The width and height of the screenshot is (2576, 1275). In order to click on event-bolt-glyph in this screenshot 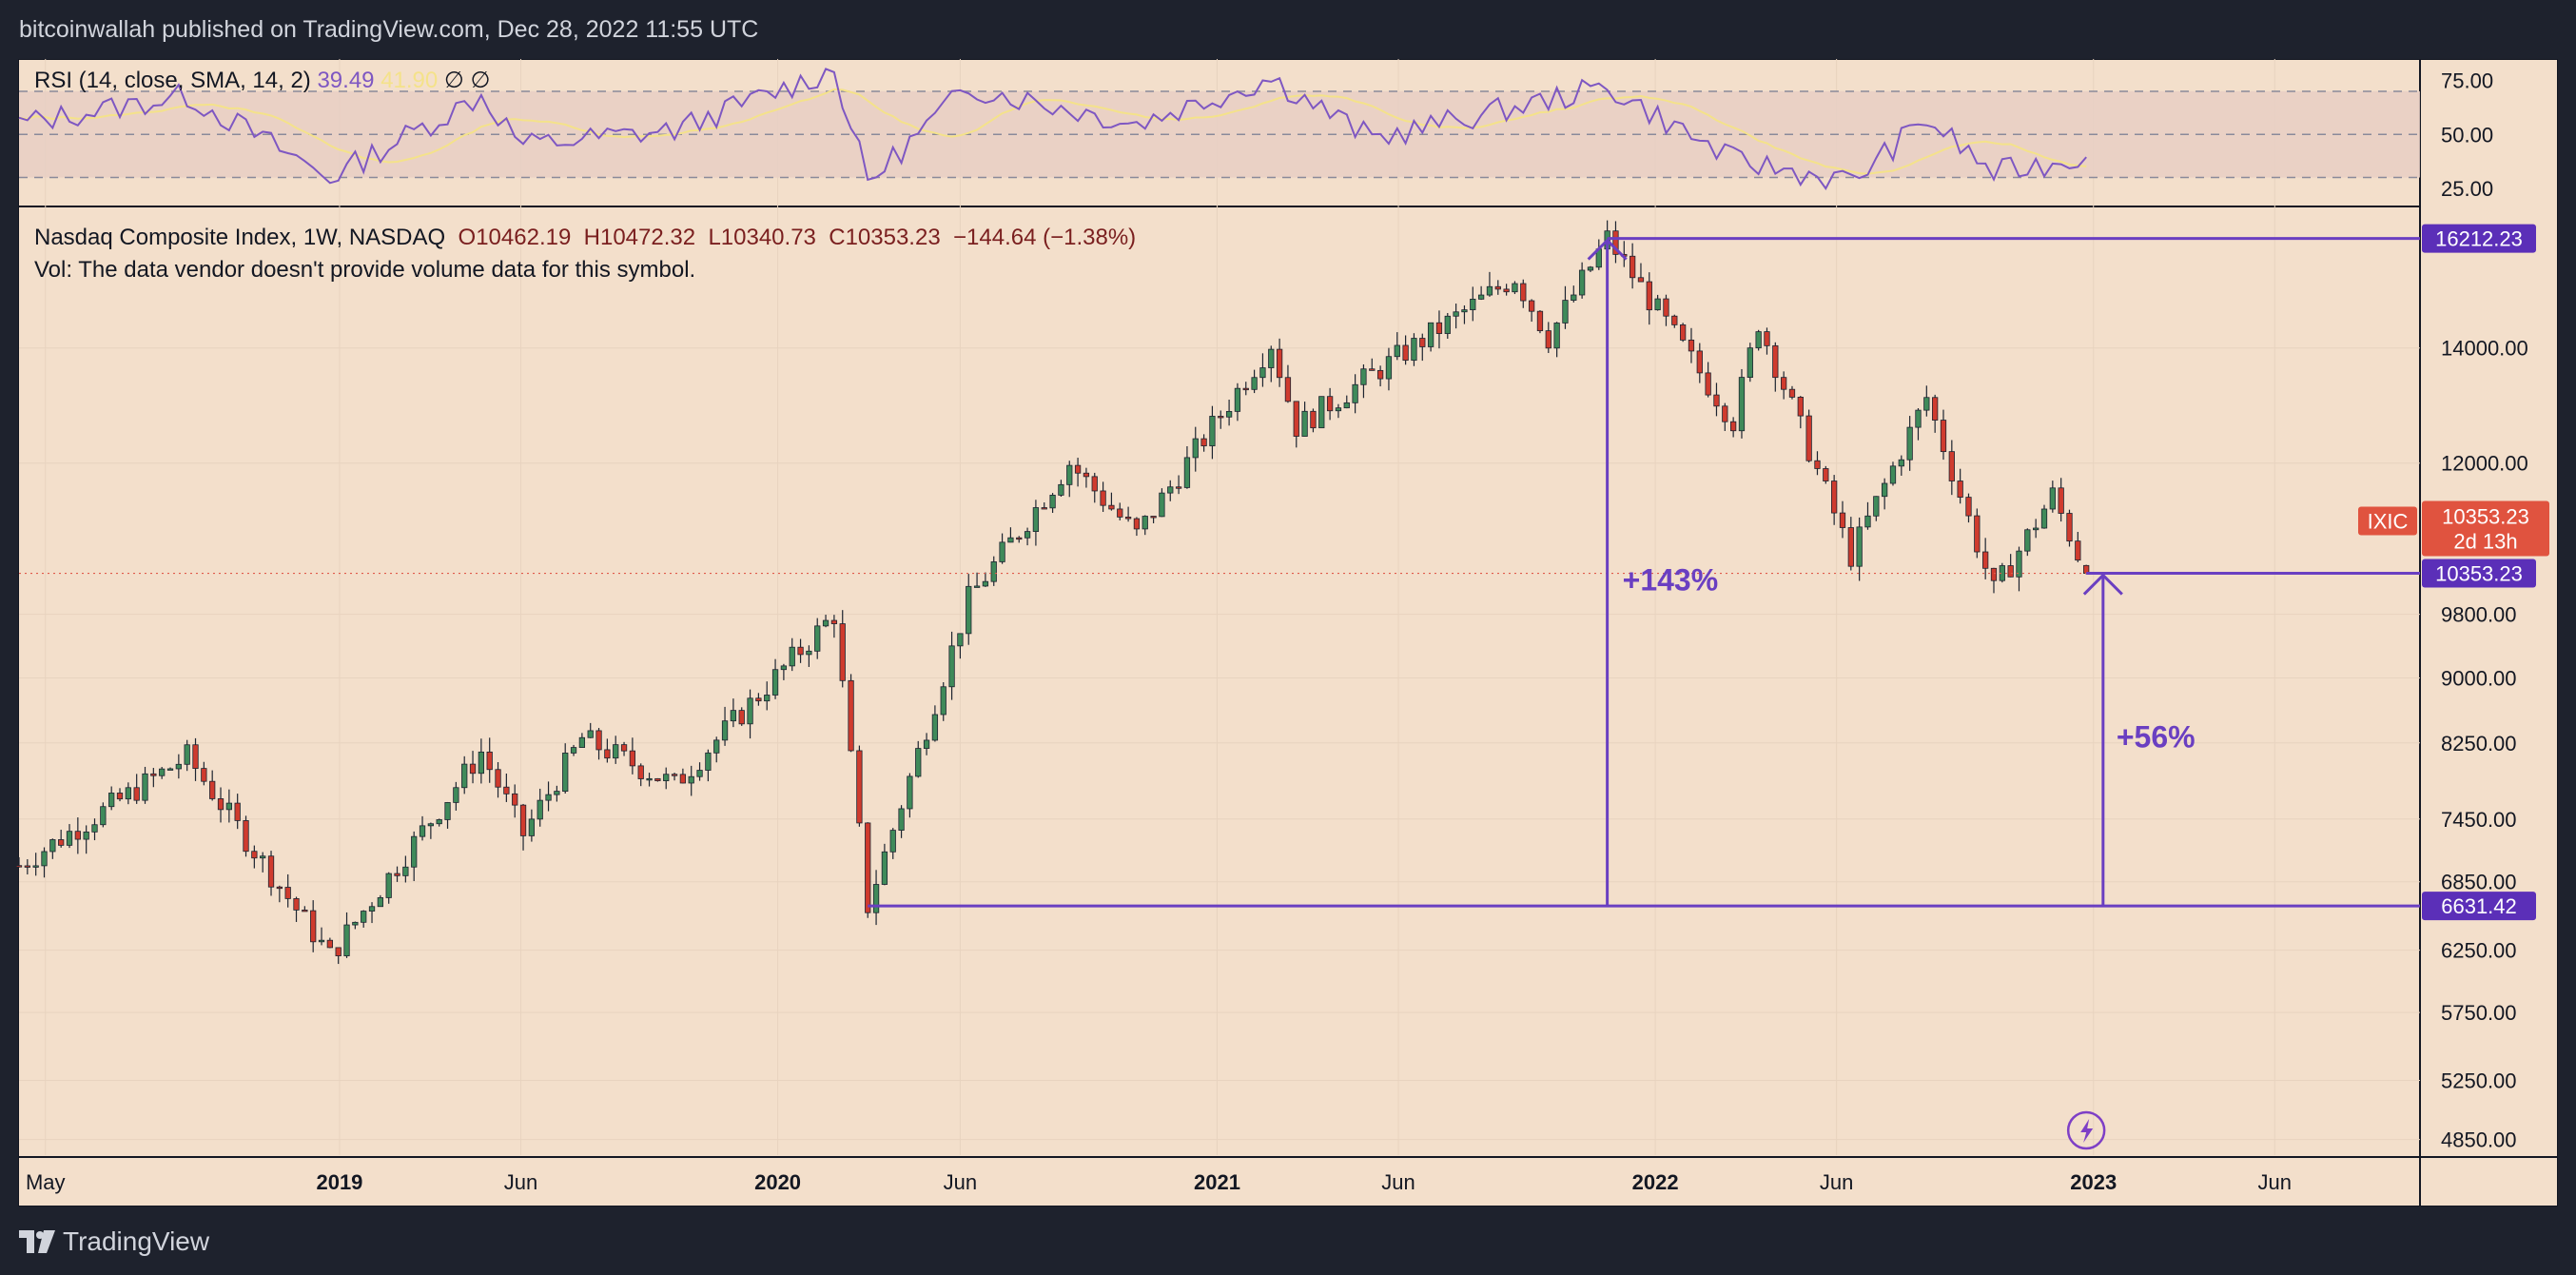, I will do `click(2087, 1131)`.